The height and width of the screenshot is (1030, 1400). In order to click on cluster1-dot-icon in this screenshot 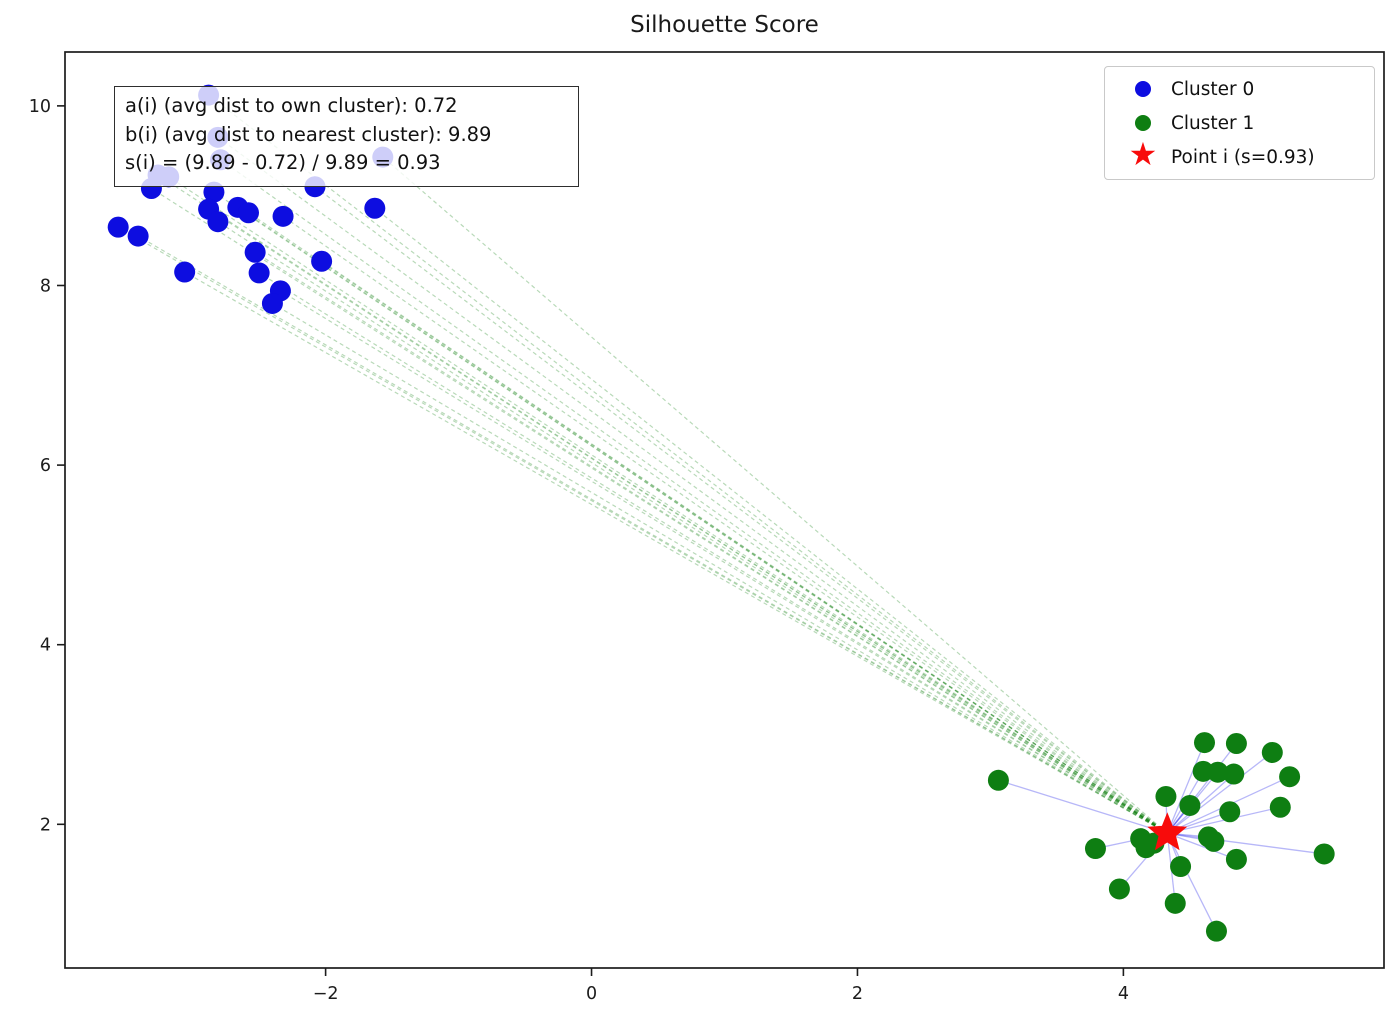, I will do `click(1143, 123)`.